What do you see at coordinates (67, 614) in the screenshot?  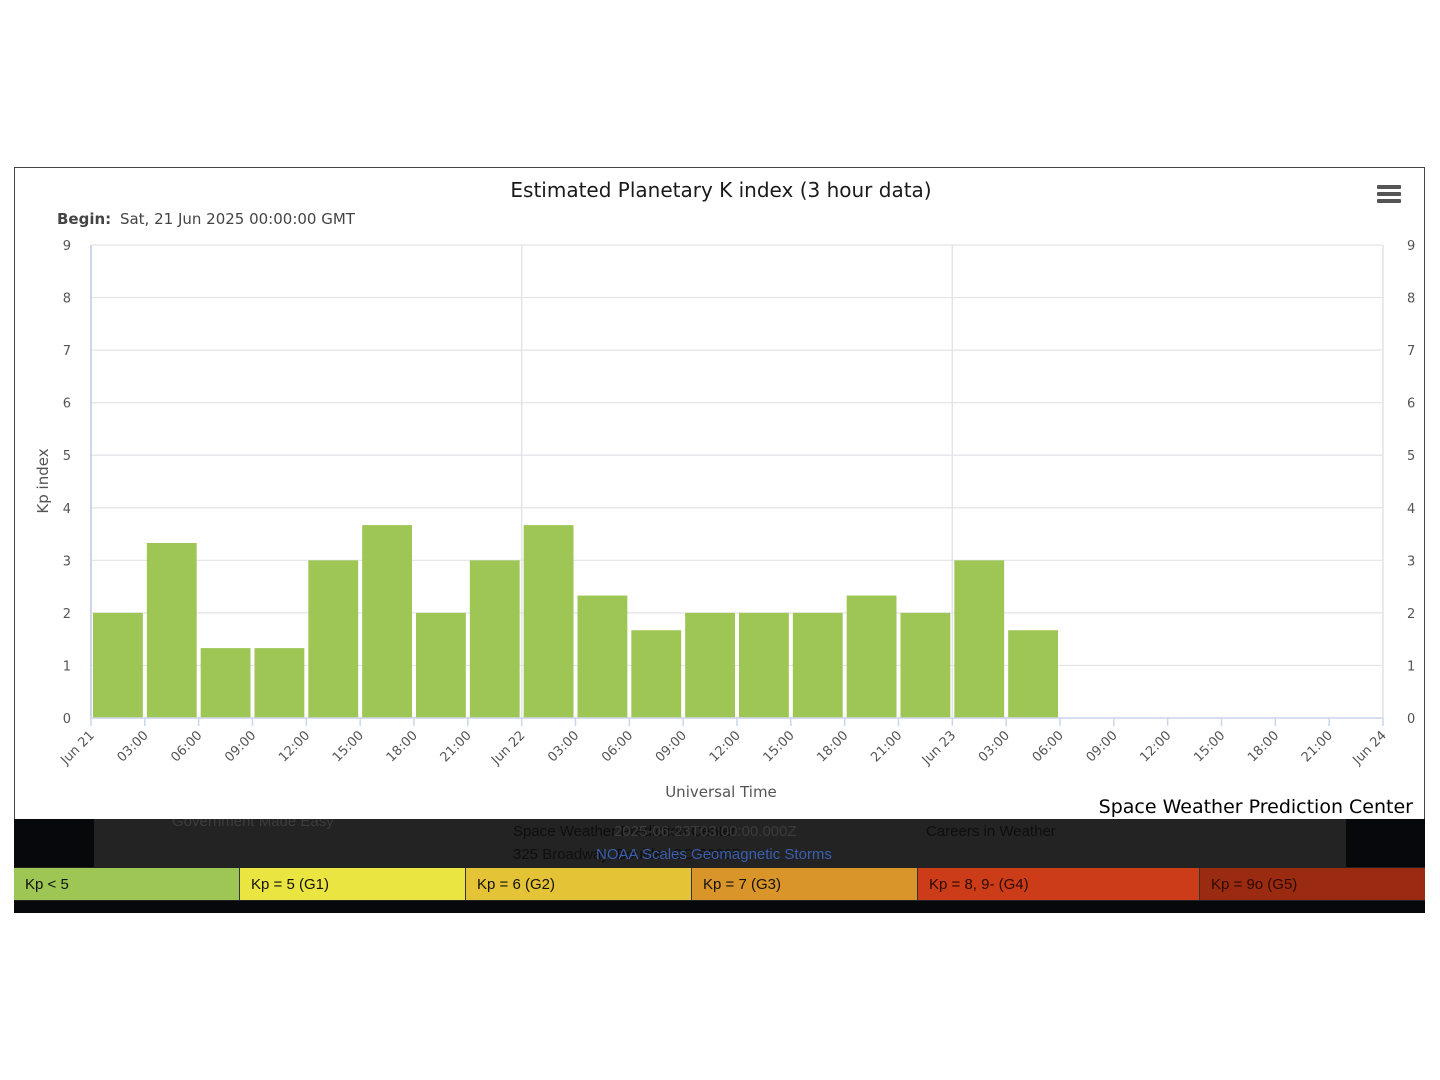 I see `y-tick-label-left: 2` at bounding box center [67, 614].